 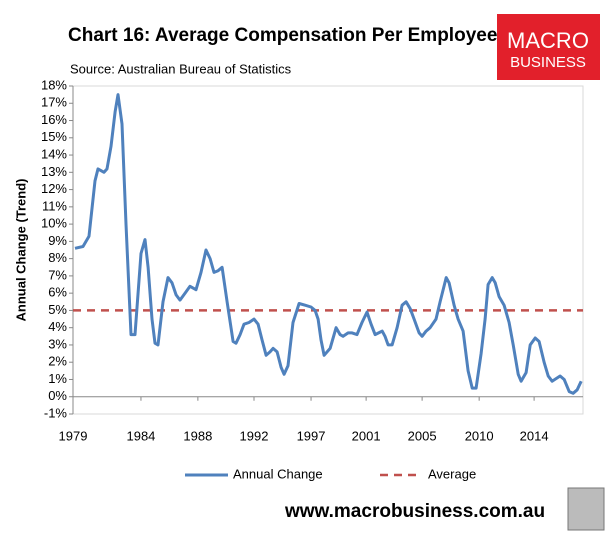 I want to click on legend-label: Annual Change, so click(x=278, y=473).